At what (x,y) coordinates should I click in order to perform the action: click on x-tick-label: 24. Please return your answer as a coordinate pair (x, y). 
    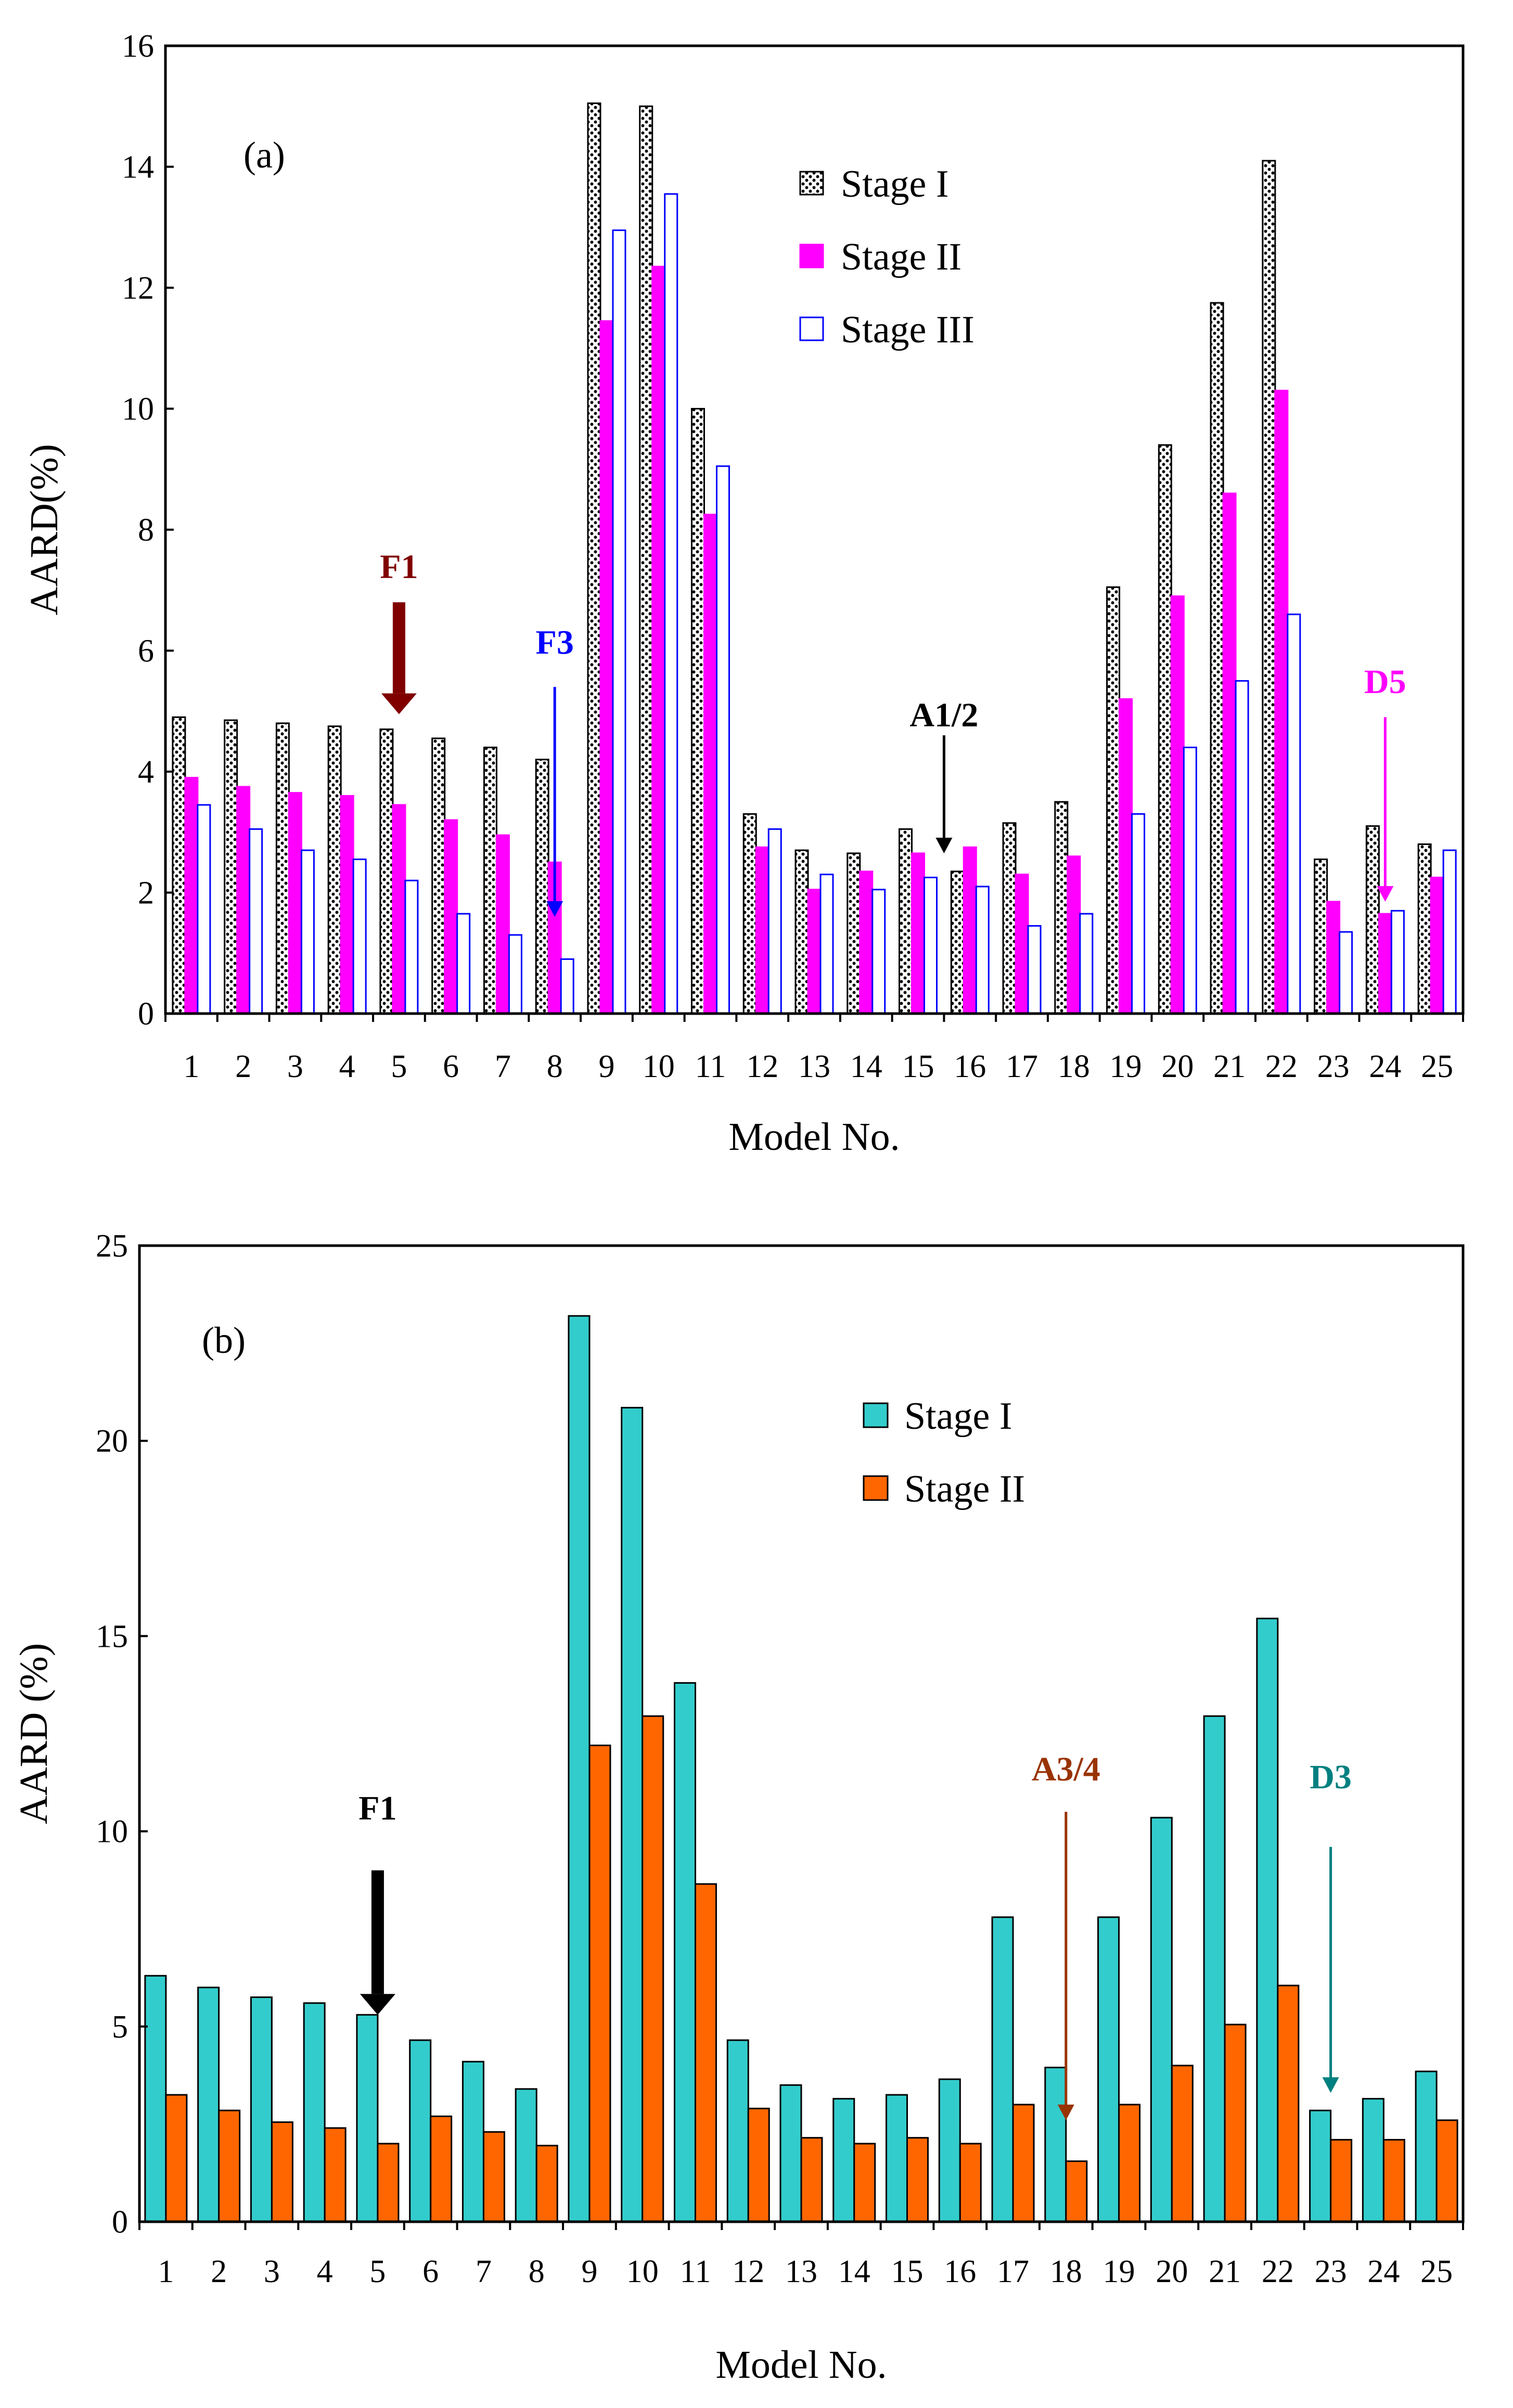
    Looking at the image, I should click on (1385, 1066).